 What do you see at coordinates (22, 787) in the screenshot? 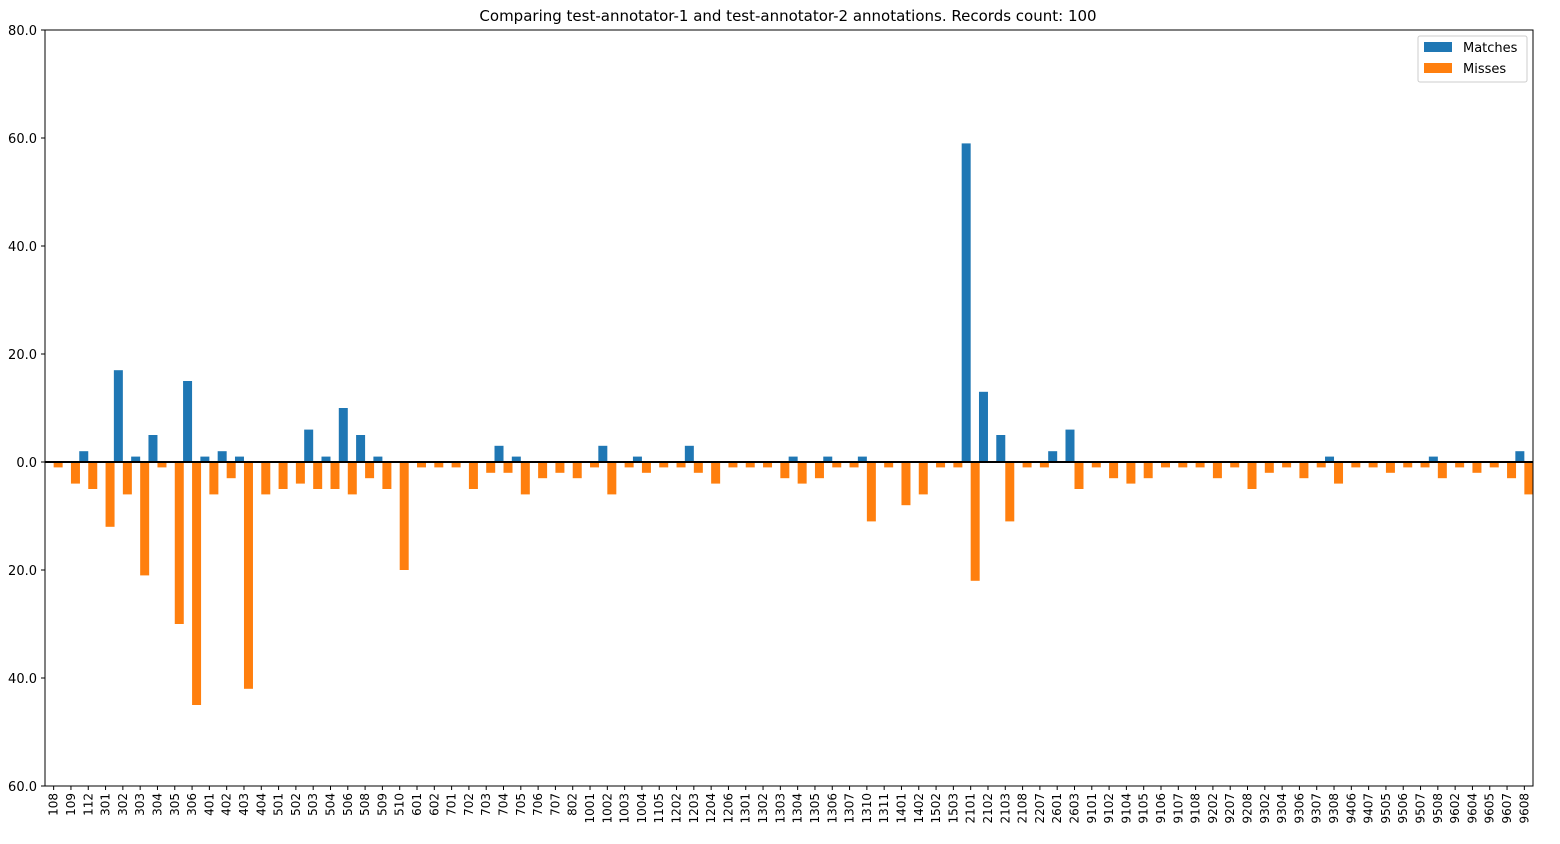
I see `y-tick-label: 60.0` at bounding box center [22, 787].